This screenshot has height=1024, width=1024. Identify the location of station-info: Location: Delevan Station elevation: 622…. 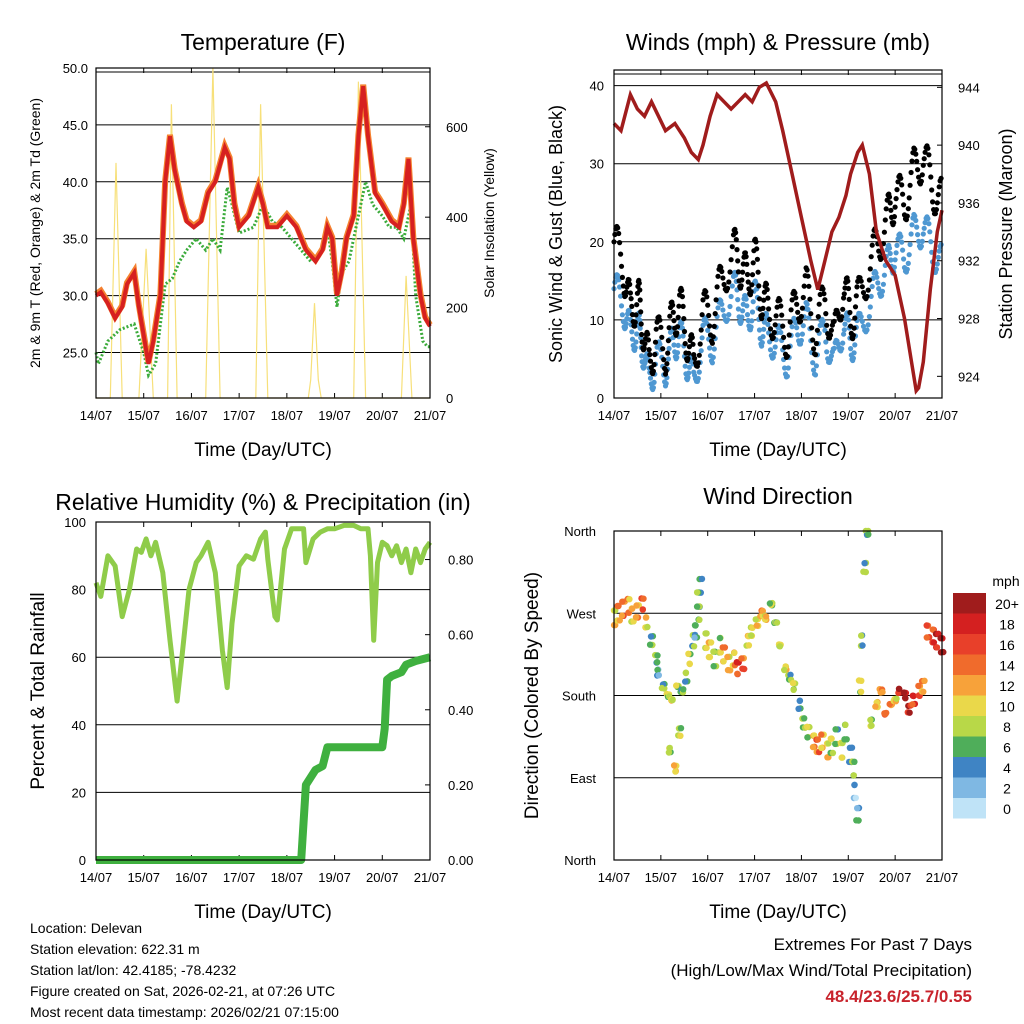
(184, 970).